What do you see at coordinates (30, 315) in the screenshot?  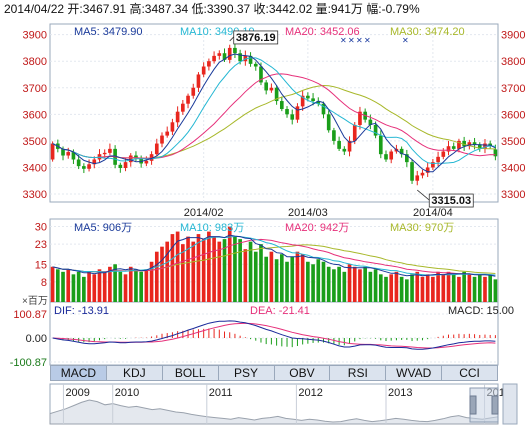 I see `macd-ytick: 100.87` at bounding box center [30, 315].